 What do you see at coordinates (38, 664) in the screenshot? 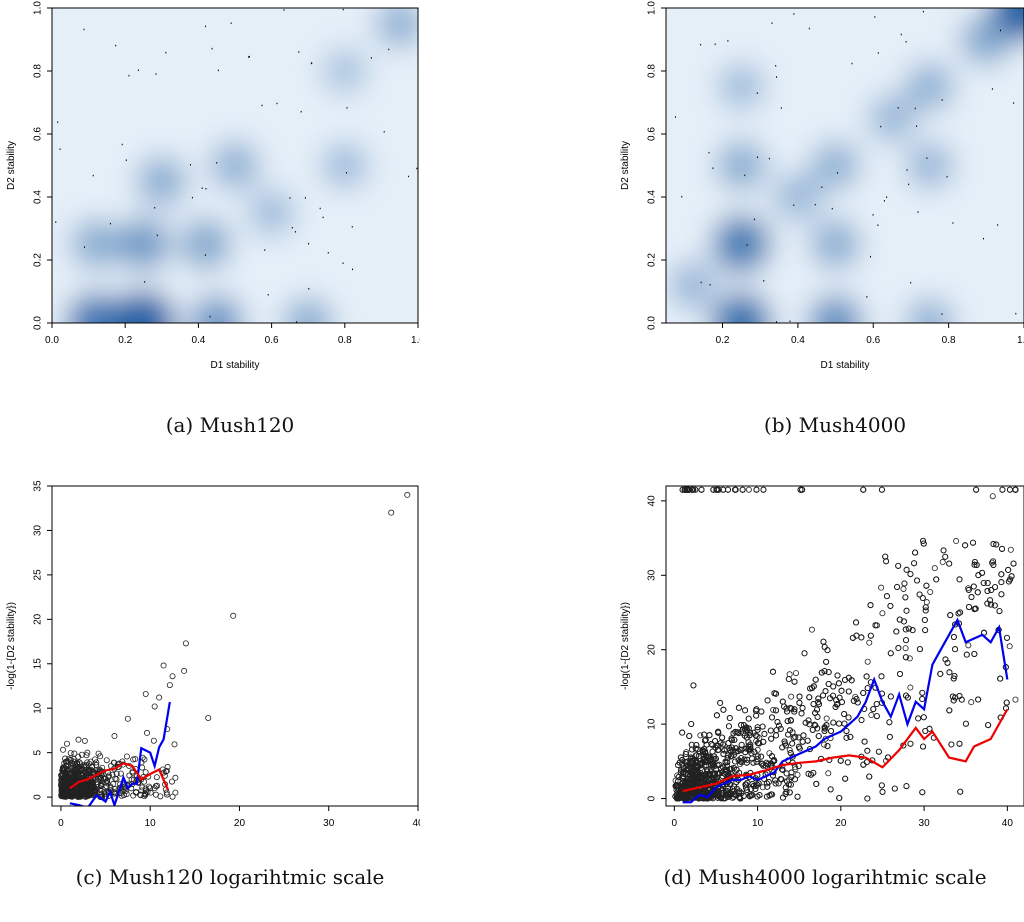
I see `y-tick-label: 15` at bounding box center [38, 664].